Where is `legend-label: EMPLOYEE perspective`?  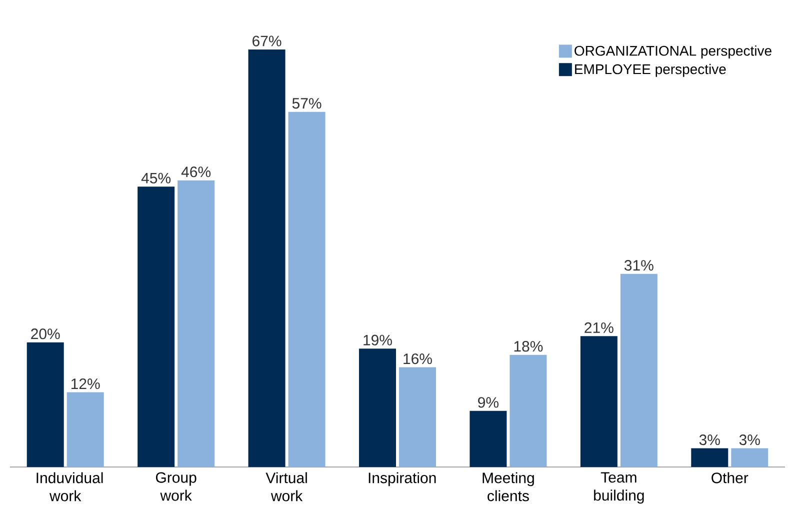 legend-label: EMPLOYEE perspective is located at coordinates (650, 70).